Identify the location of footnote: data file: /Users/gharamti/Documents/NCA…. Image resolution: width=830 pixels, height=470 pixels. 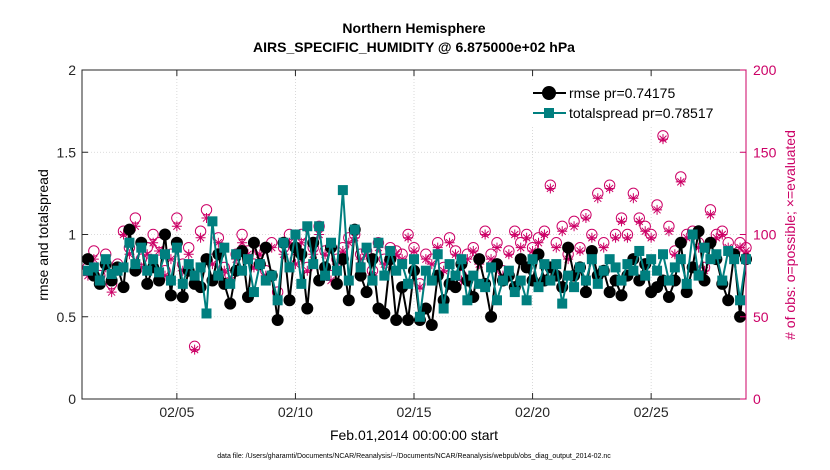
(414, 456).